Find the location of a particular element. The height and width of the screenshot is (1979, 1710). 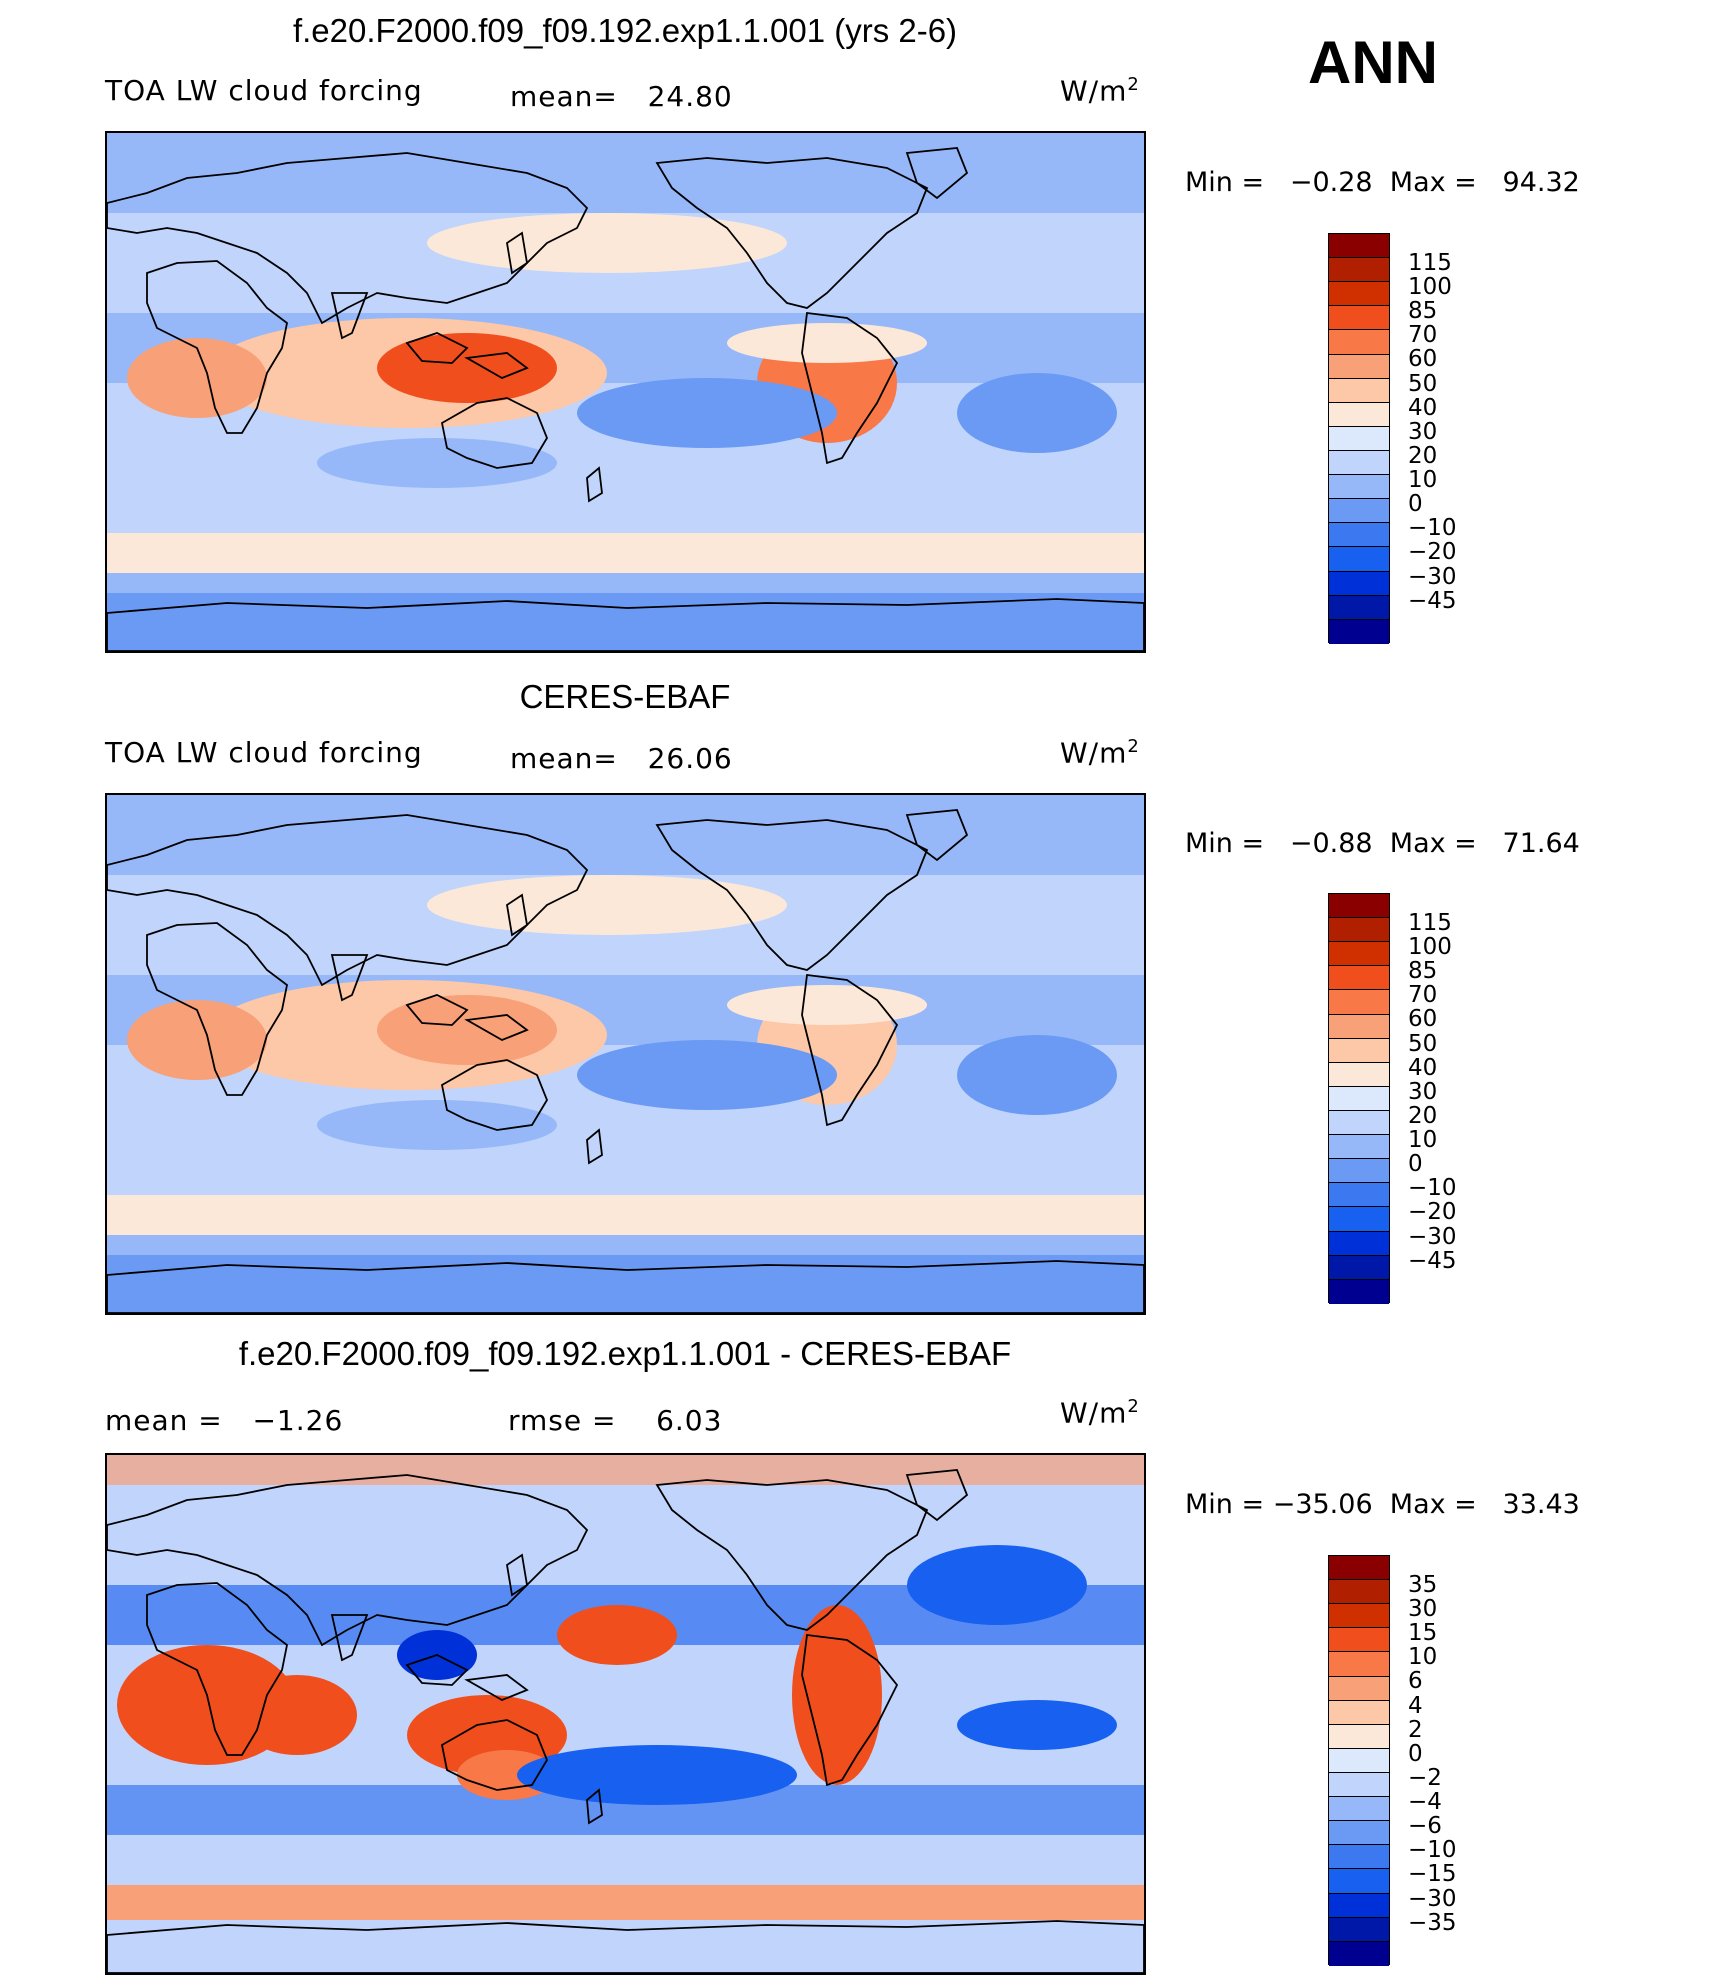

colorbar-tick-label: −35 is located at coordinates (1432, 1922).